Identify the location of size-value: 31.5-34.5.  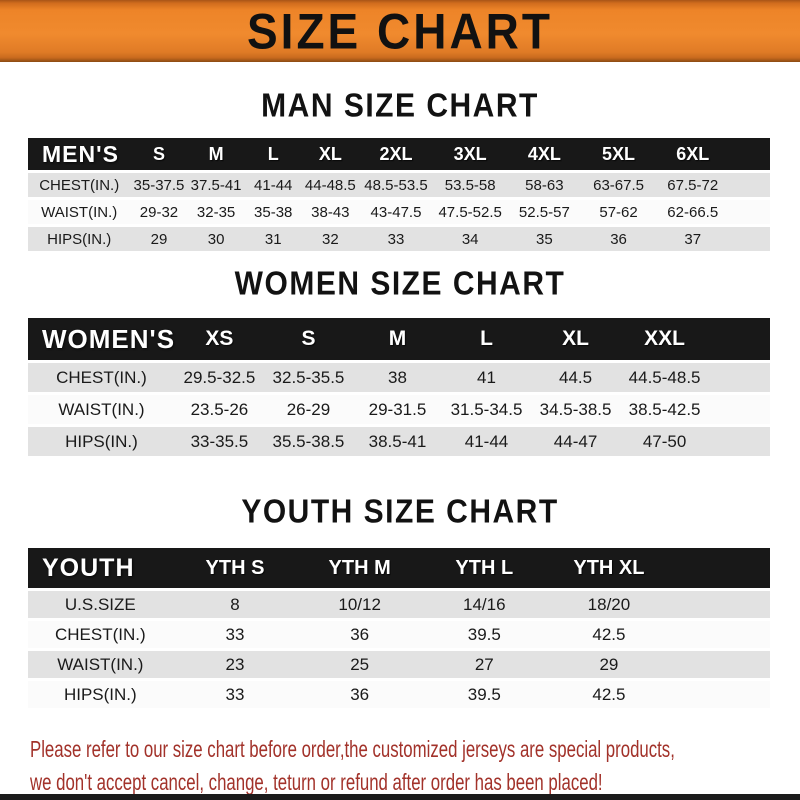
(487, 409).